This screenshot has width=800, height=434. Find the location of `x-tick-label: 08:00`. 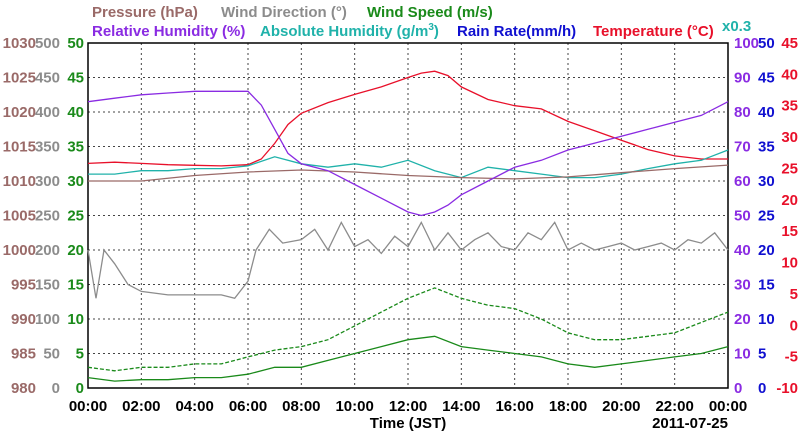

x-tick-label: 08:00 is located at coordinates (301, 406).